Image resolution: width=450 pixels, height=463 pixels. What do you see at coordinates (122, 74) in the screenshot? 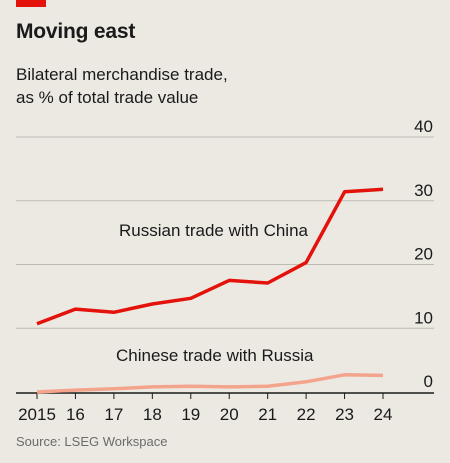
I see `subtitle-line-1: Bilateral merchandise trade,` at bounding box center [122, 74].